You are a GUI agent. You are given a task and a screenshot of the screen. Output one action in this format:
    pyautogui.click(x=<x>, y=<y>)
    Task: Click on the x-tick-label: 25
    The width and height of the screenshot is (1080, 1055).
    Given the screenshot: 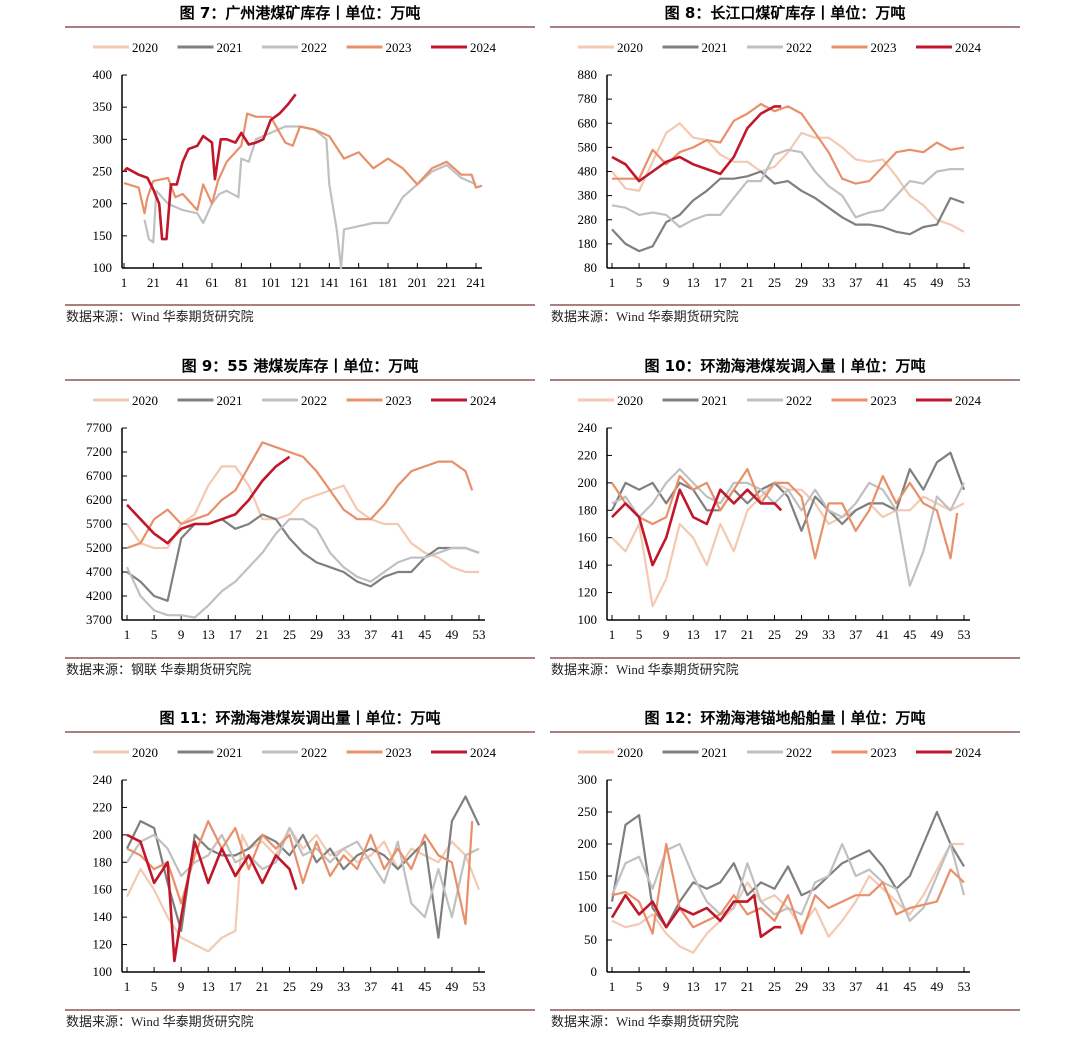 What is the action you would take?
    pyautogui.click(x=774, y=634)
    